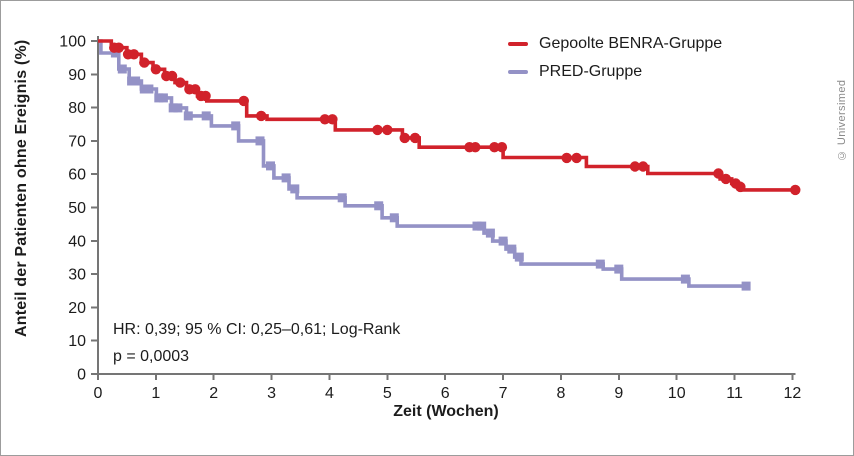 The width and height of the screenshot is (854, 456). I want to click on legend-entry-benra: Gepoolte BENRA-Gruppe, so click(615, 44).